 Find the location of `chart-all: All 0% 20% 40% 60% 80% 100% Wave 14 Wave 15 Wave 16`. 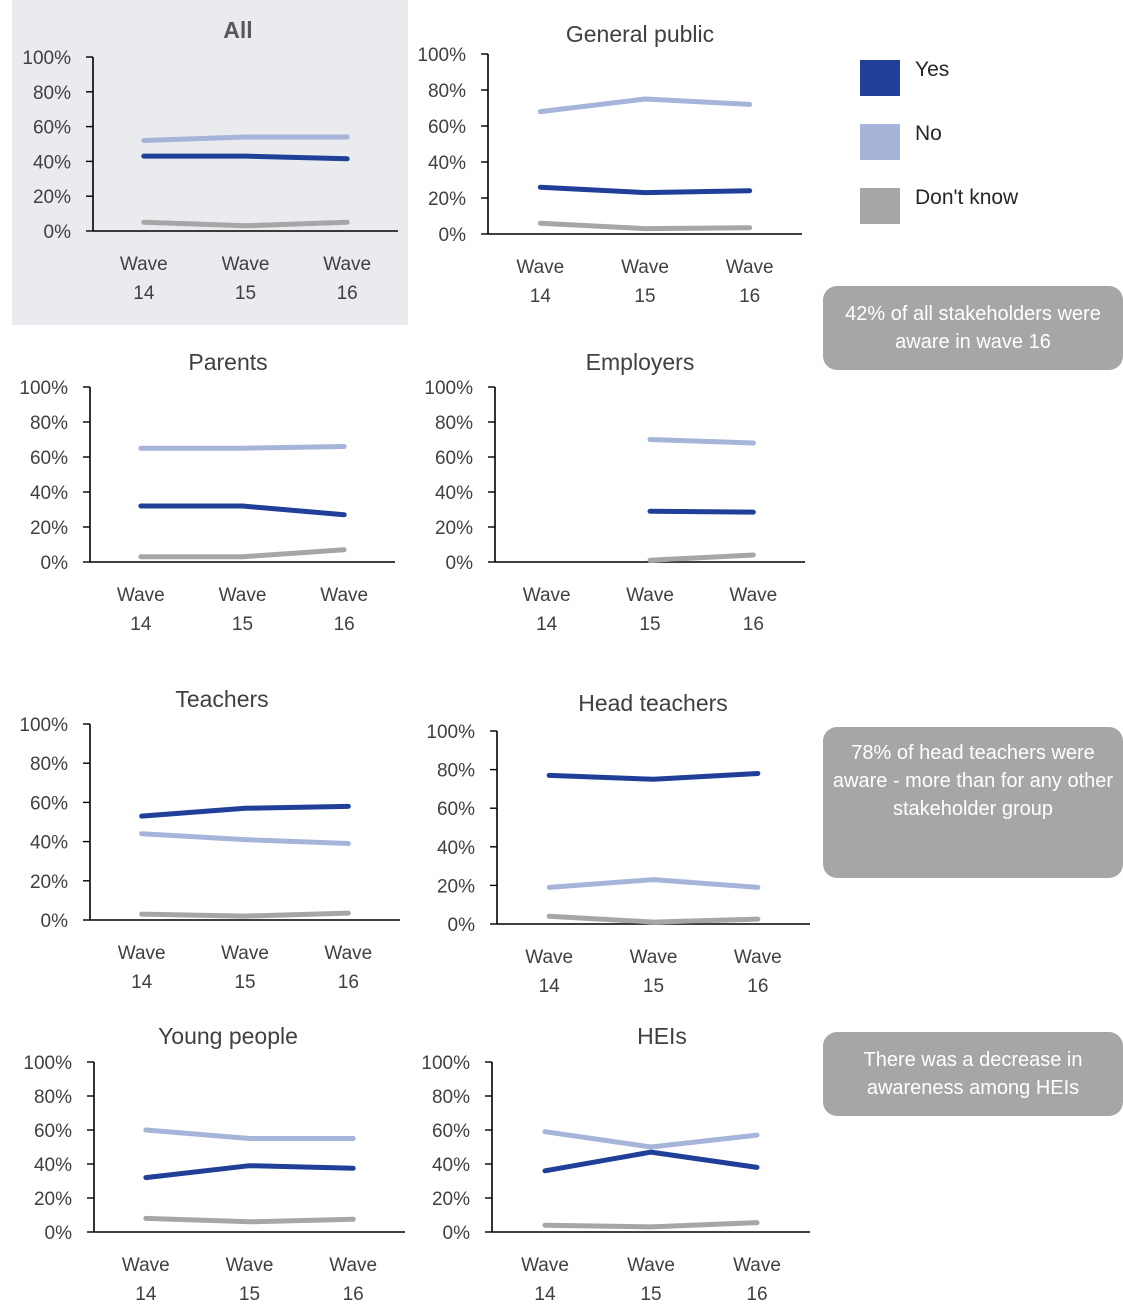

chart-all: All 0% 20% 40% 60% 80% 100% Wave 14 Wave 15 Wave 16 is located at coordinates (210, 160).